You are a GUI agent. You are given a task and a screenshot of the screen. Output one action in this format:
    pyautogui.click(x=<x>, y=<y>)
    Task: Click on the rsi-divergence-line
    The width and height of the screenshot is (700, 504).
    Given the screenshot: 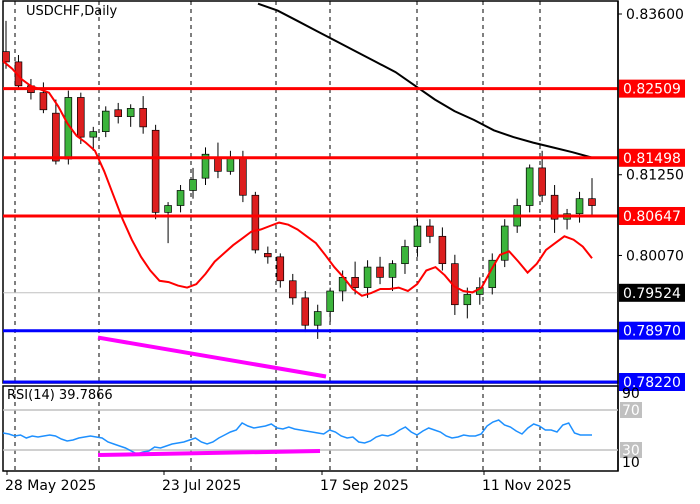 What is the action you would take?
    pyautogui.click(x=209, y=453)
    